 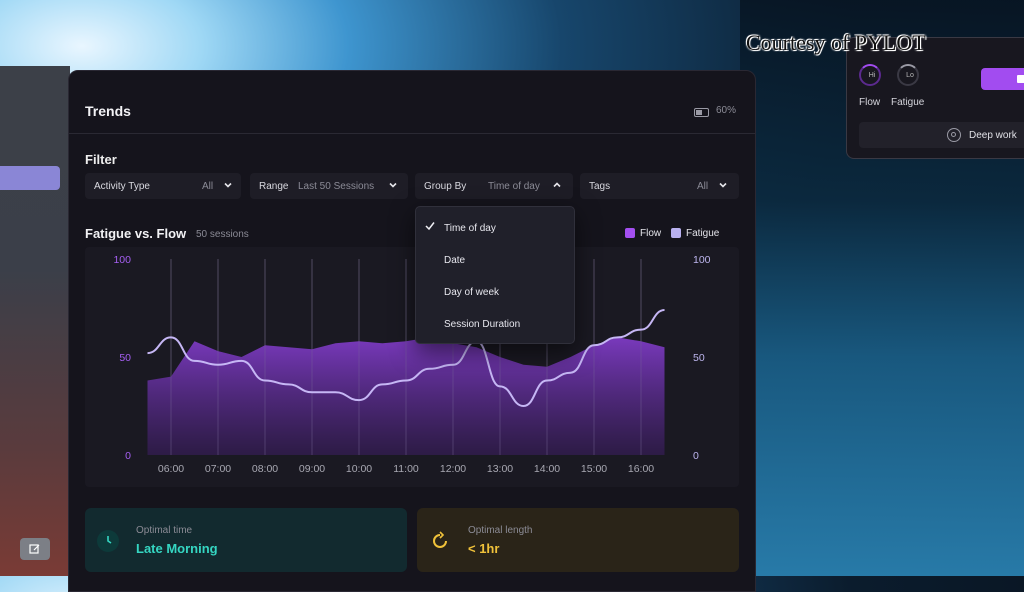 I want to click on flow-level-text: Hi, so click(x=872, y=75).